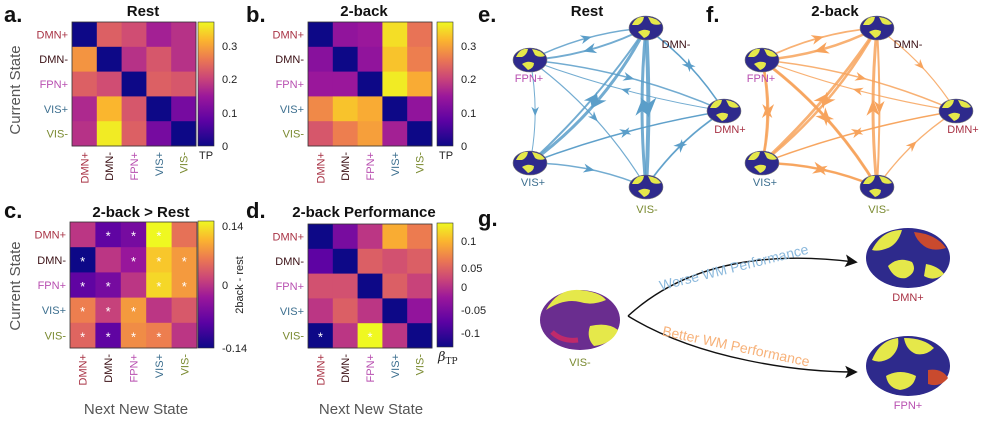  What do you see at coordinates (396, 366) in the screenshot?
I see `col-tick-label: VIS+` at bounding box center [396, 366].